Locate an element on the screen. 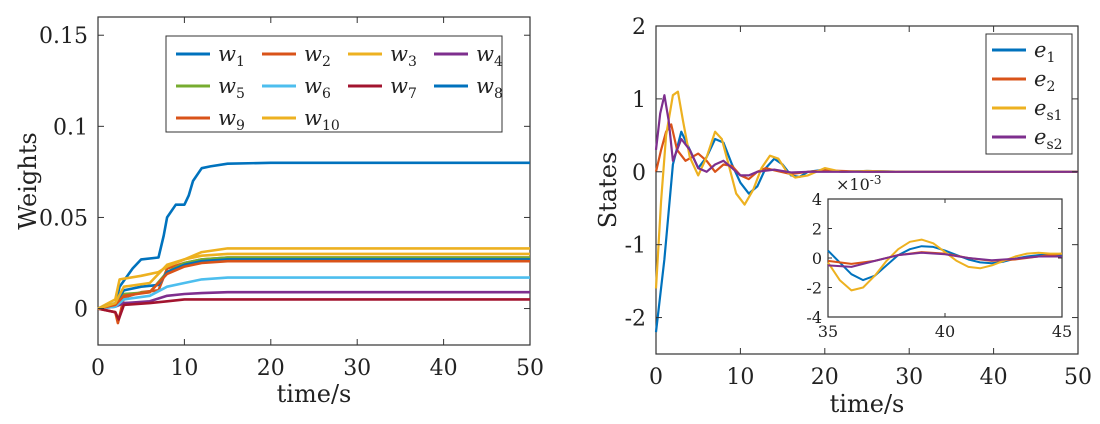 This screenshot has height=424, width=1100. inset-y-tick-label: -2 is located at coordinates (814, 288).